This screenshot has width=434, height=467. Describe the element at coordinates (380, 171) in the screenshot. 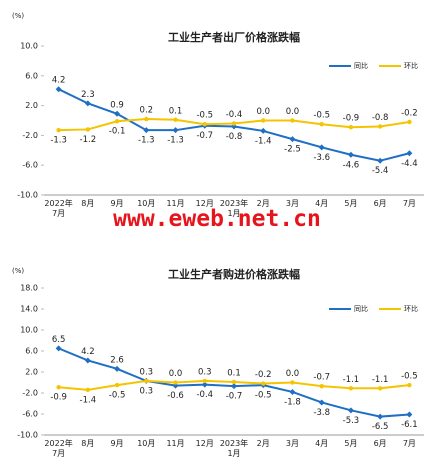

I see `value-label: -5.4` at that location.